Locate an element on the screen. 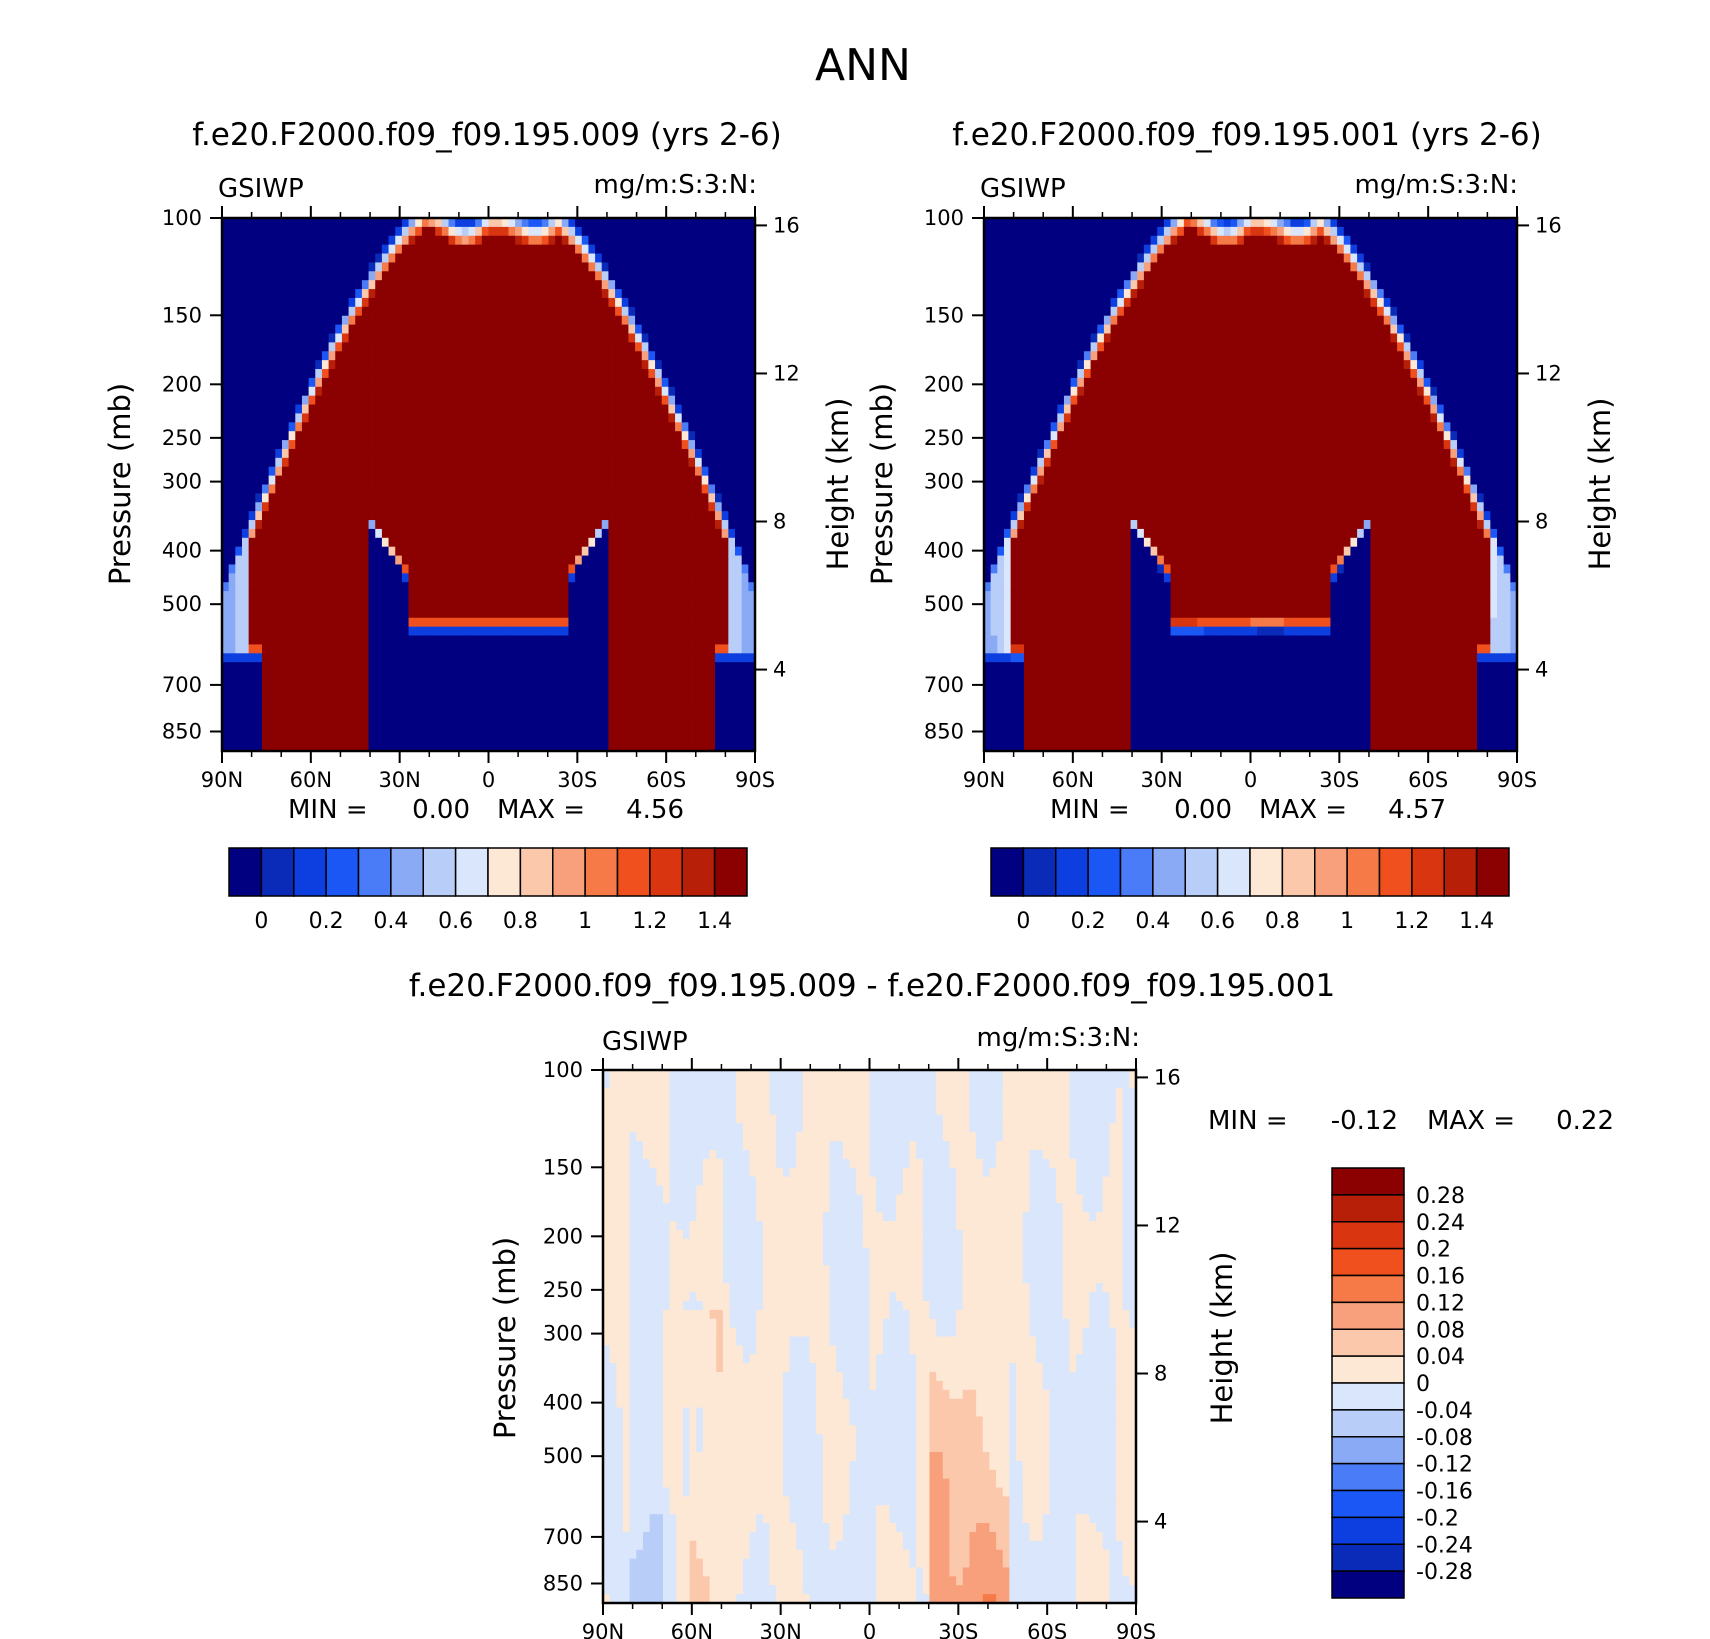 Image resolution: width=1710 pixels, height=1639 pixels. panel-2-title: f.e20.F2000.f09_f09.195.001 (yrs 2-6) is located at coordinates (1247, 135).